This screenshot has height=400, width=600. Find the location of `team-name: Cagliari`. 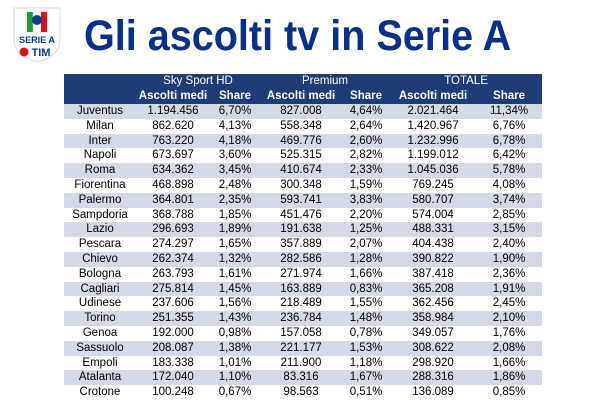

team-name: Cagliari is located at coordinates (100, 289).